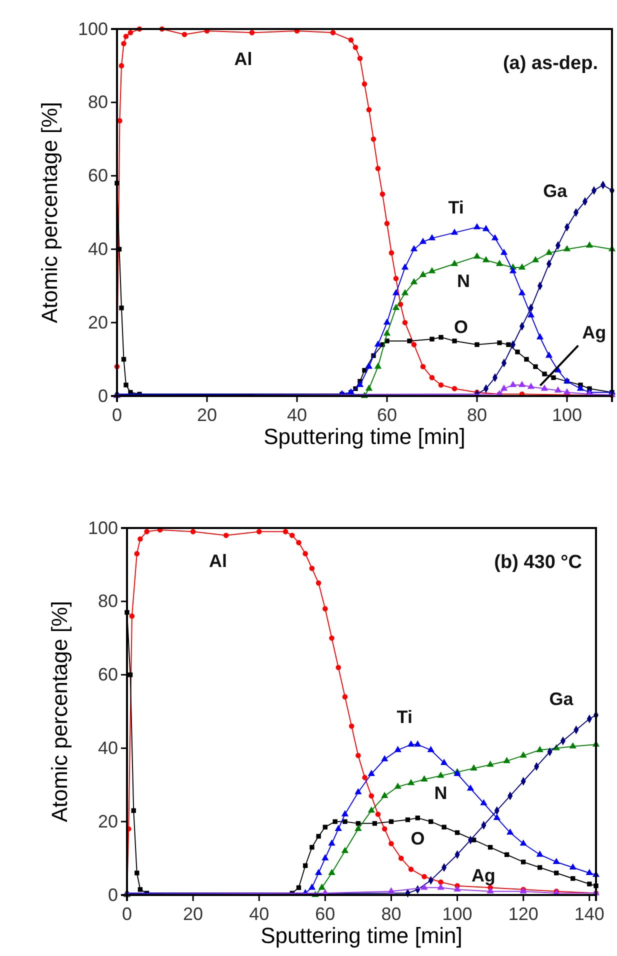  Describe the element at coordinates (594, 332) in the screenshot. I see `text: Ag` at that location.